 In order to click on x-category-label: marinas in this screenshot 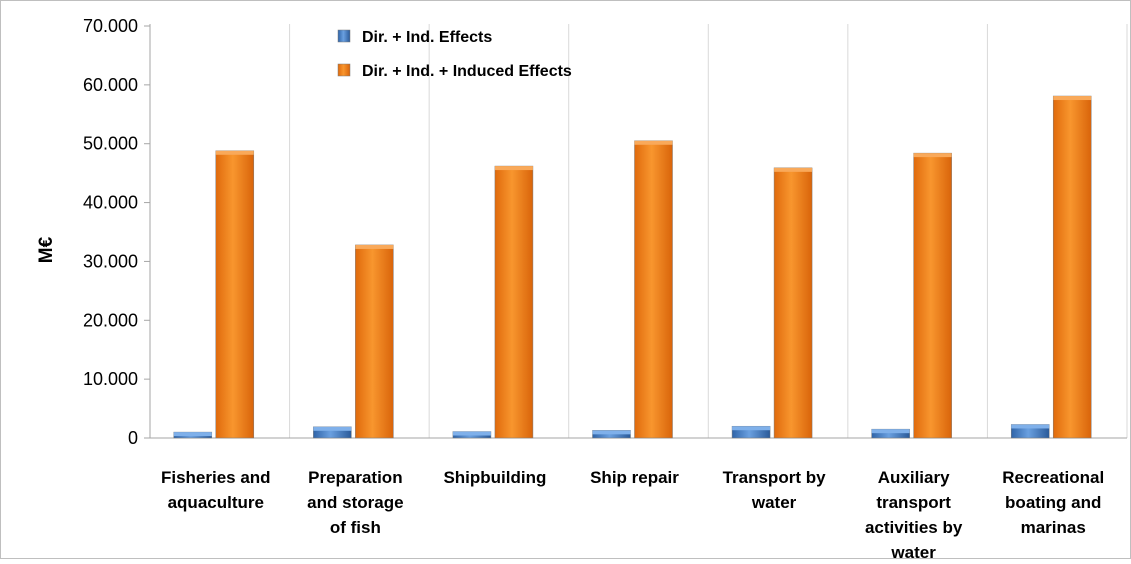, I will do `click(1053, 527)`.